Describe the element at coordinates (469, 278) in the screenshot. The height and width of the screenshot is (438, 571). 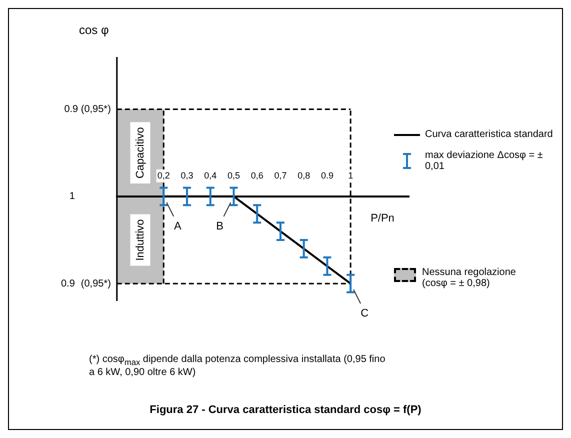
I see `text: Nessuna regolazione (cosφ = ± 0,98)` at that location.